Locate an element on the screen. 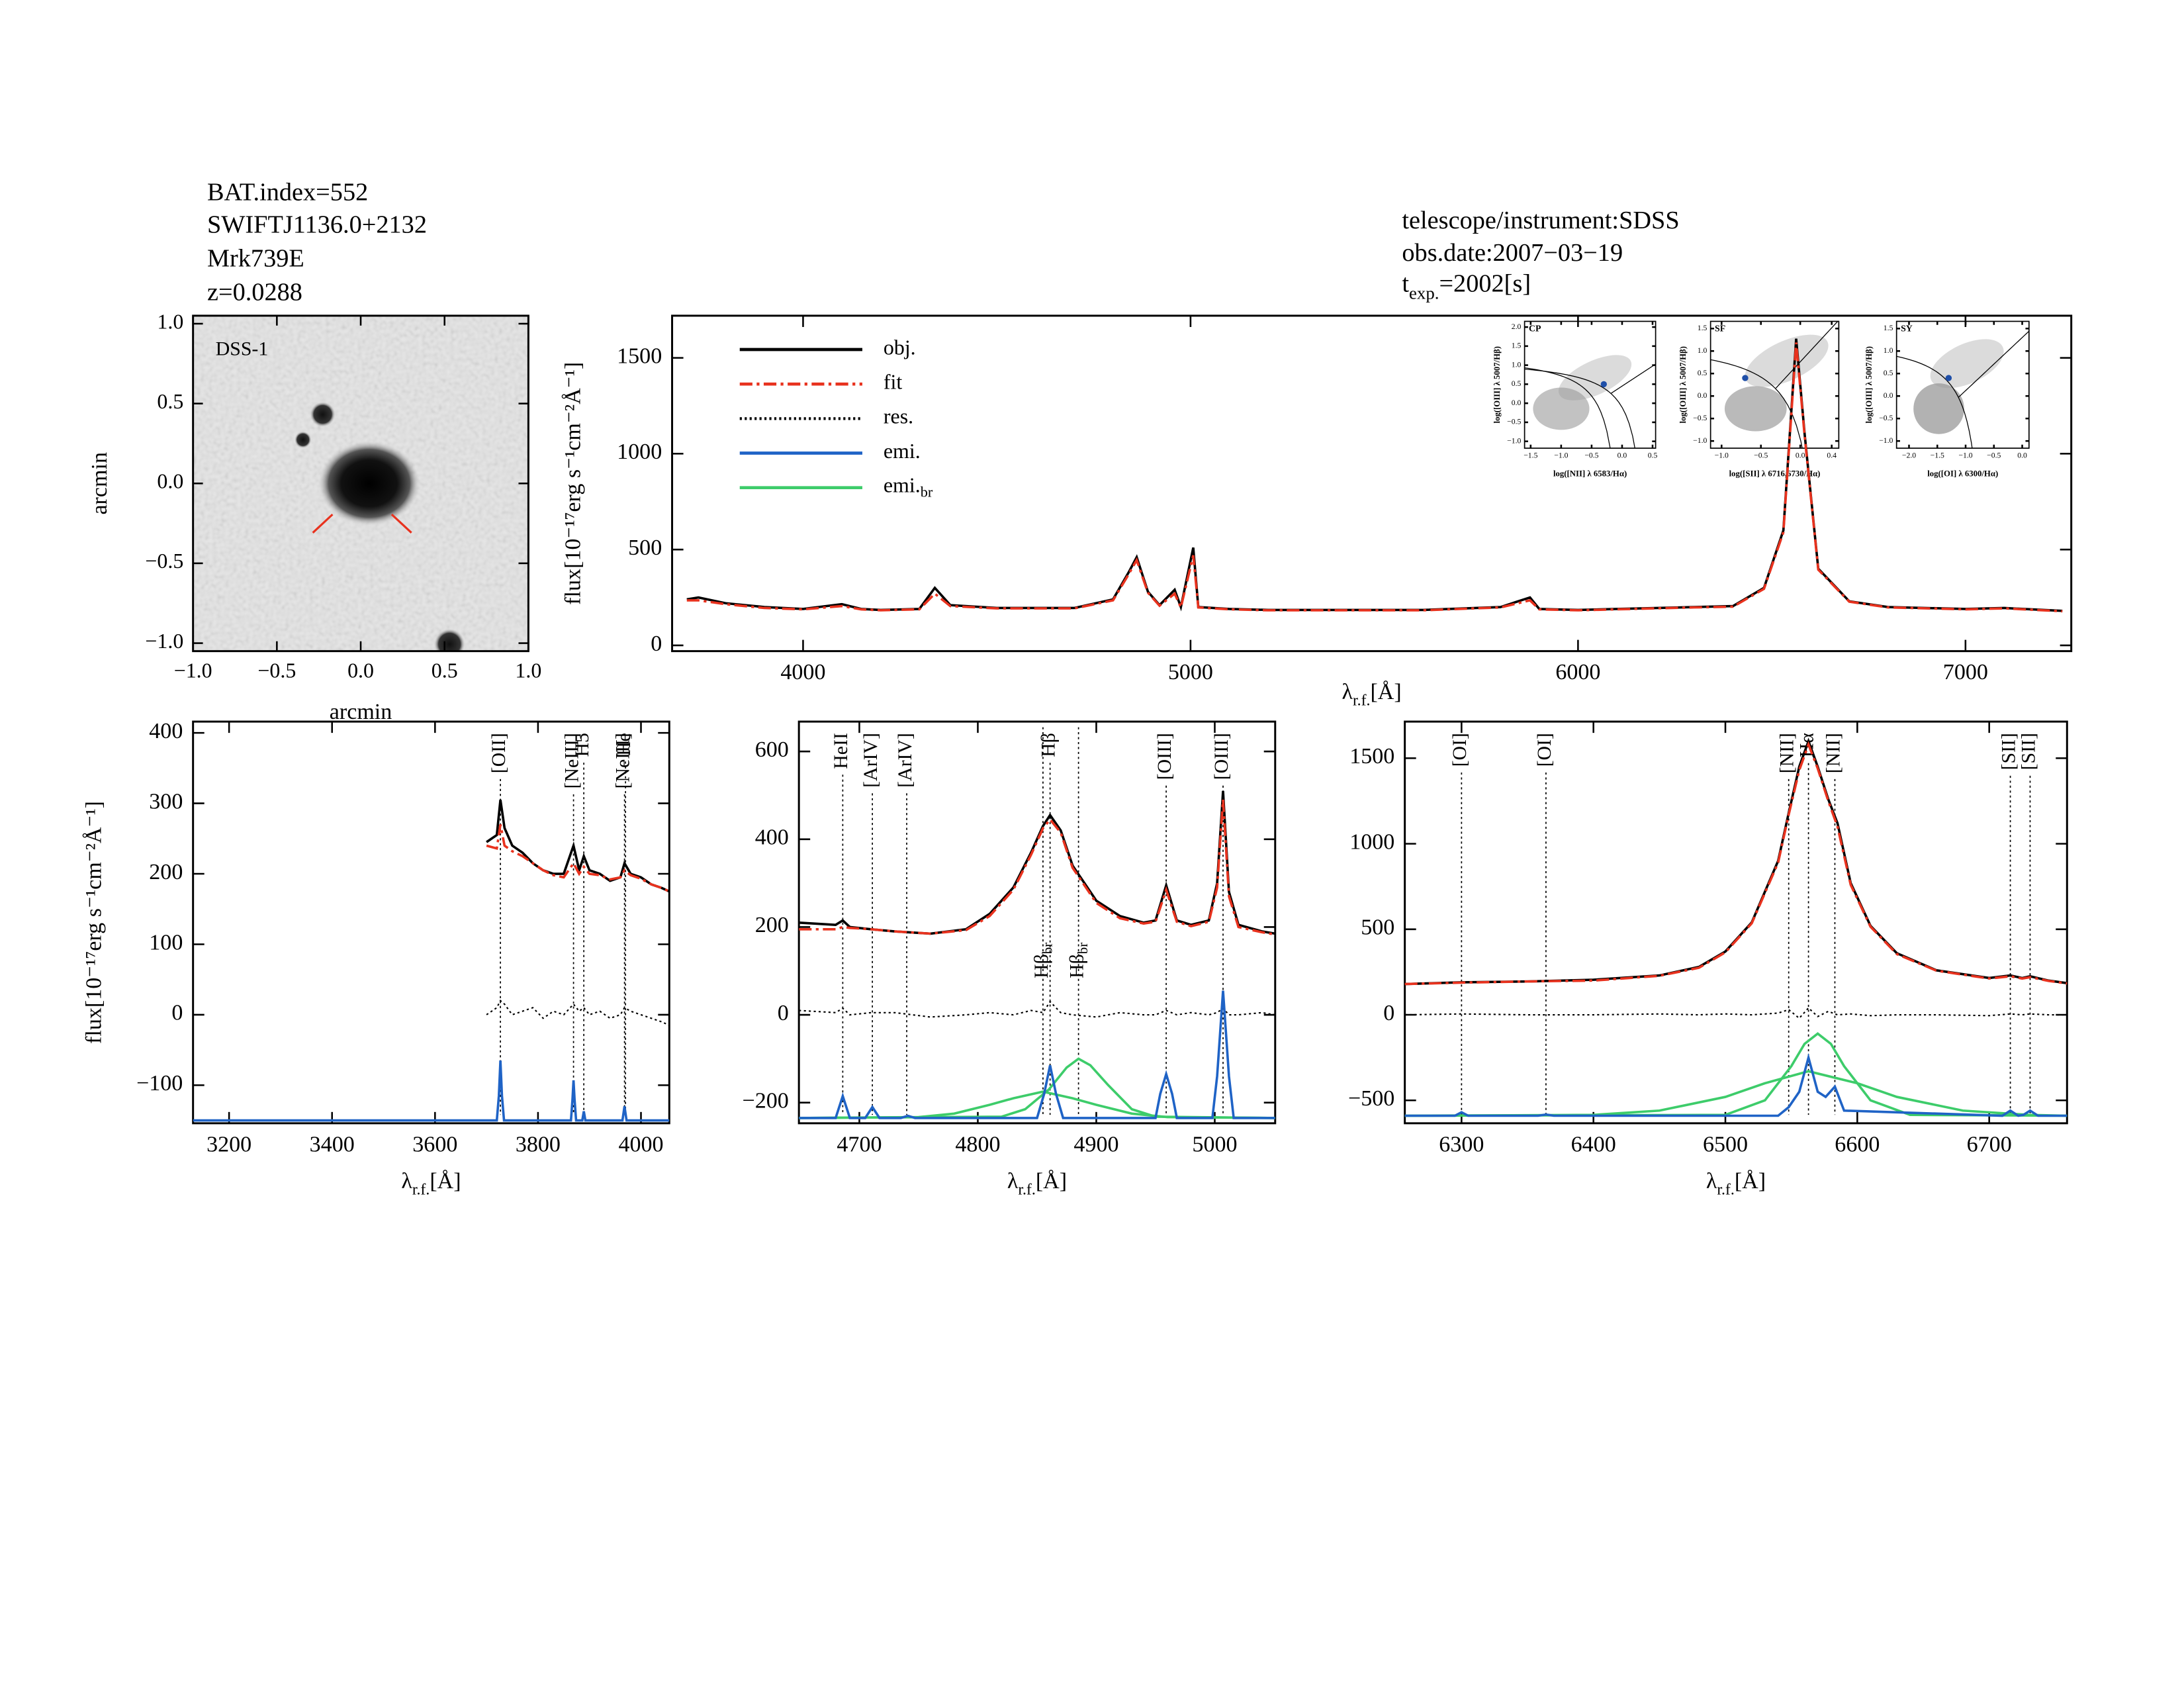 This screenshot has height=1688, width=2184. header-text: z=0.0288 is located at coordinates (255, 292).